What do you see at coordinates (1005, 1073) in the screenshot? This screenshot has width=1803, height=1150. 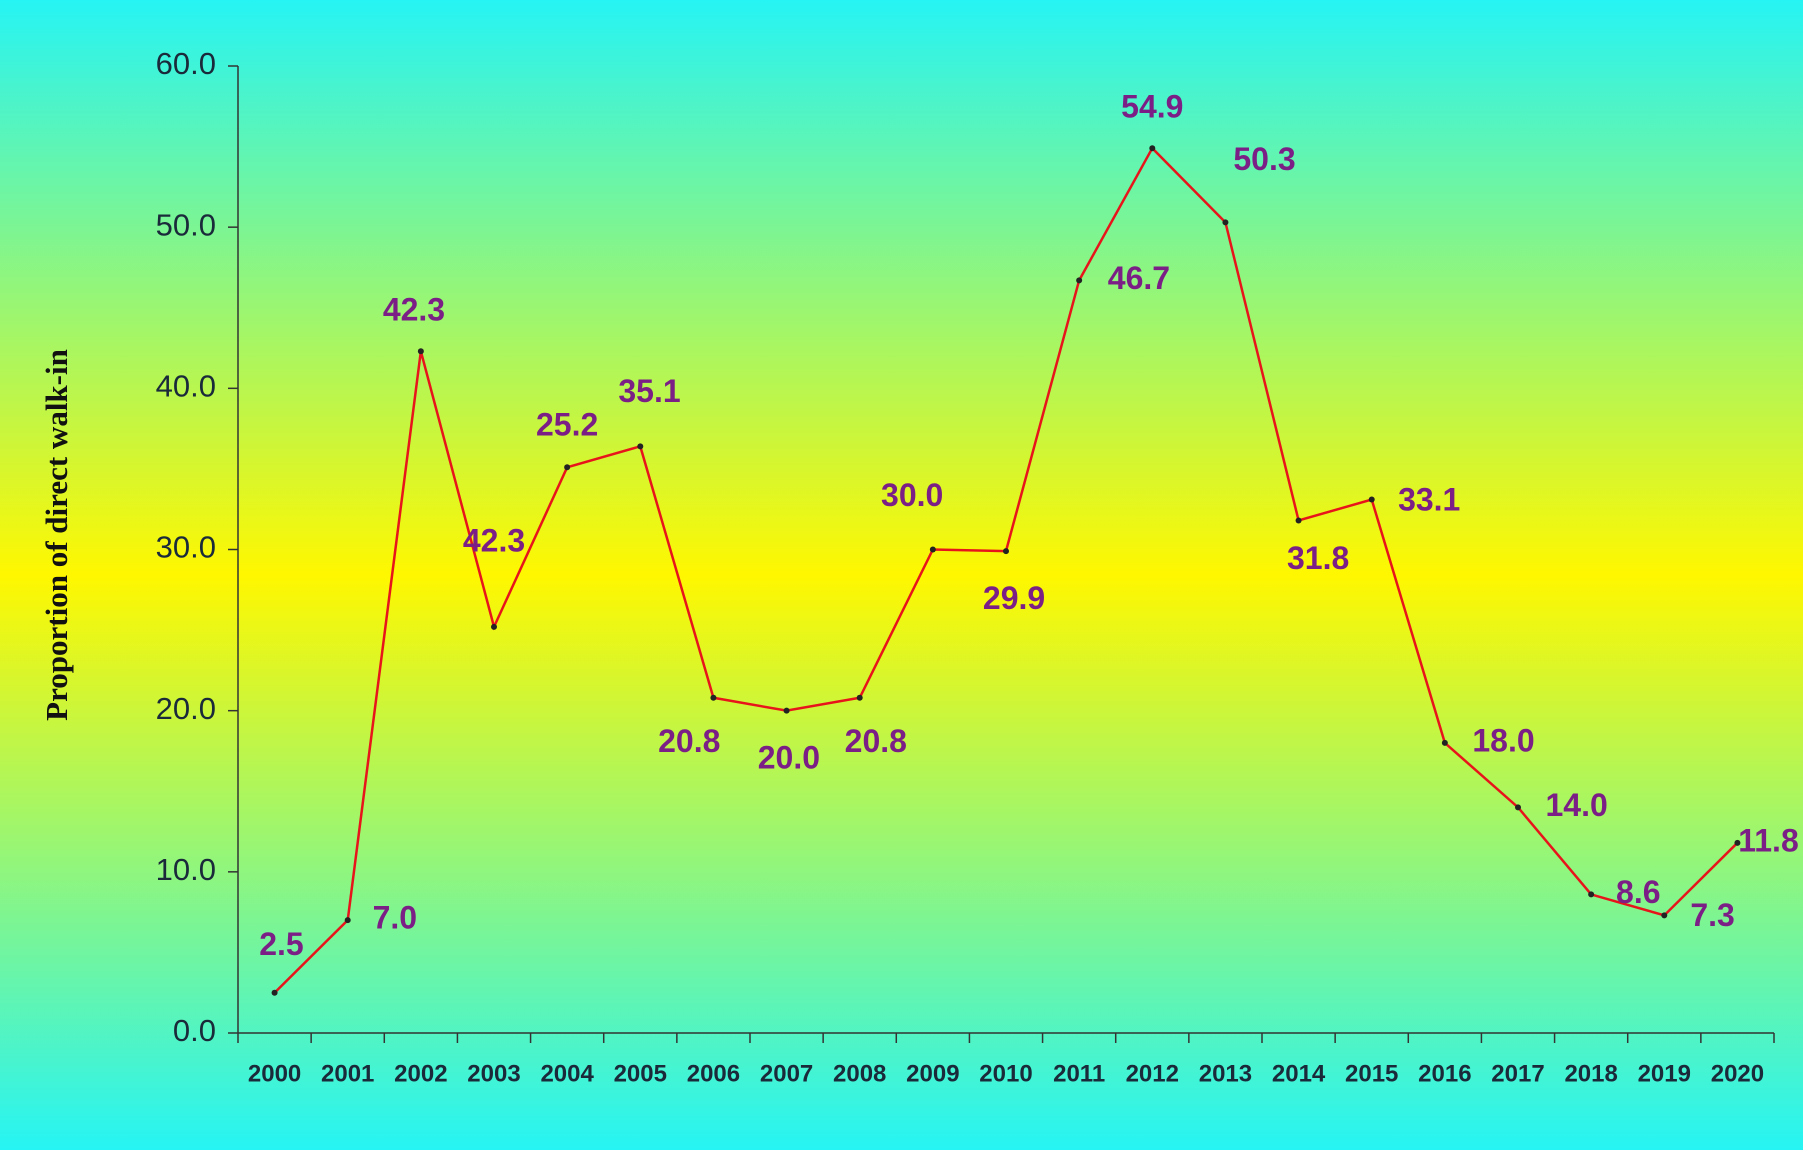 I see `x-tick-label: 2010` at bounding box center [1005, 1073].